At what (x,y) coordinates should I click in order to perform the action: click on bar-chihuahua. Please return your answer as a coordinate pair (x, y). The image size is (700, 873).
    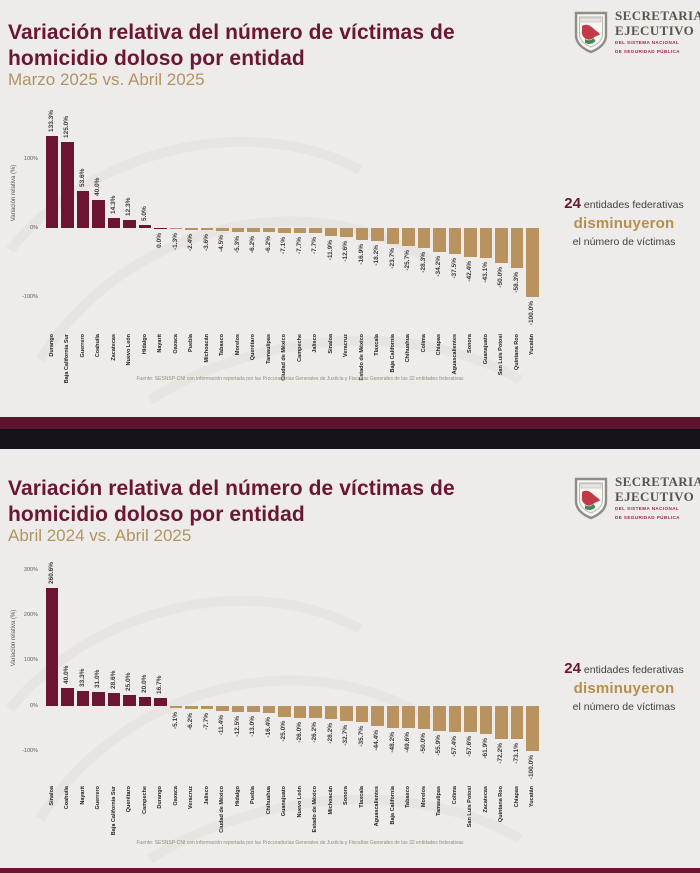
    Looking at the image, I should click on (408, 237).